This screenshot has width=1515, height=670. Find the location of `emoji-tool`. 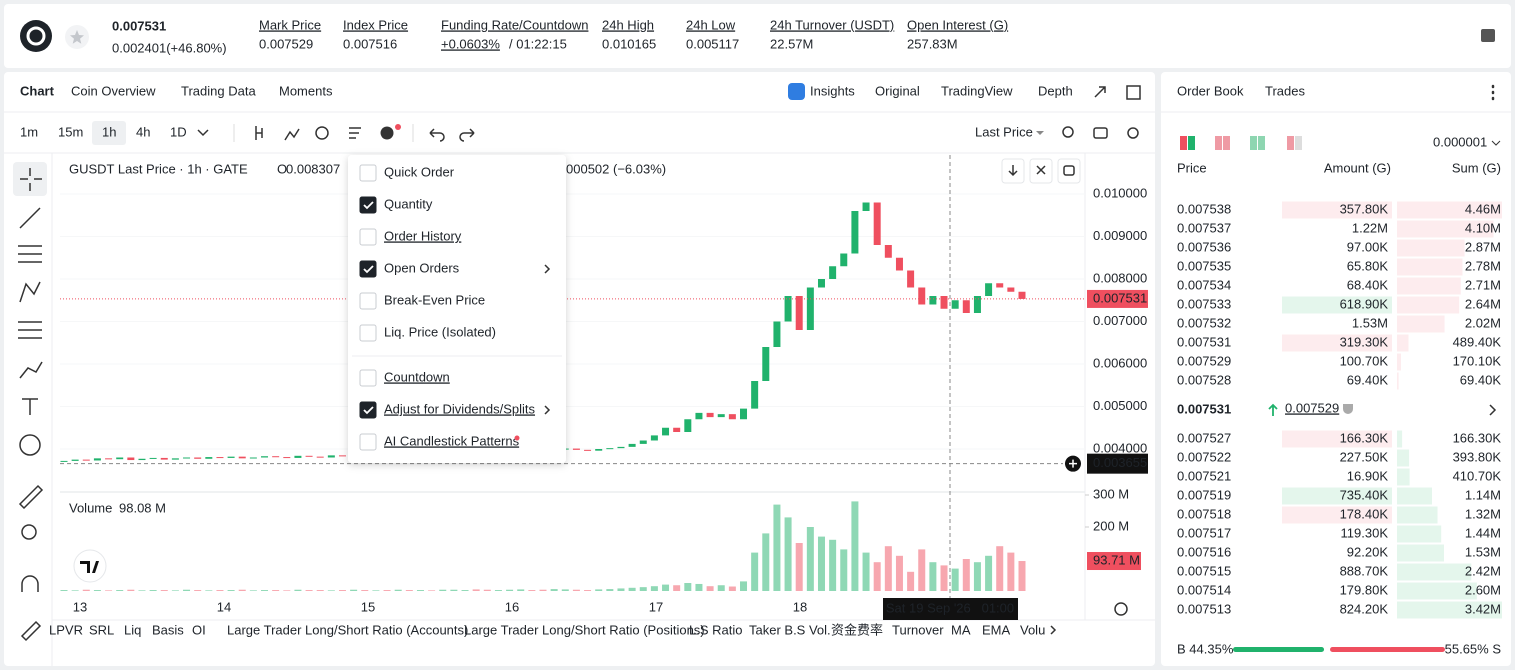

emoji-tool is located at coordinates (30, 445).